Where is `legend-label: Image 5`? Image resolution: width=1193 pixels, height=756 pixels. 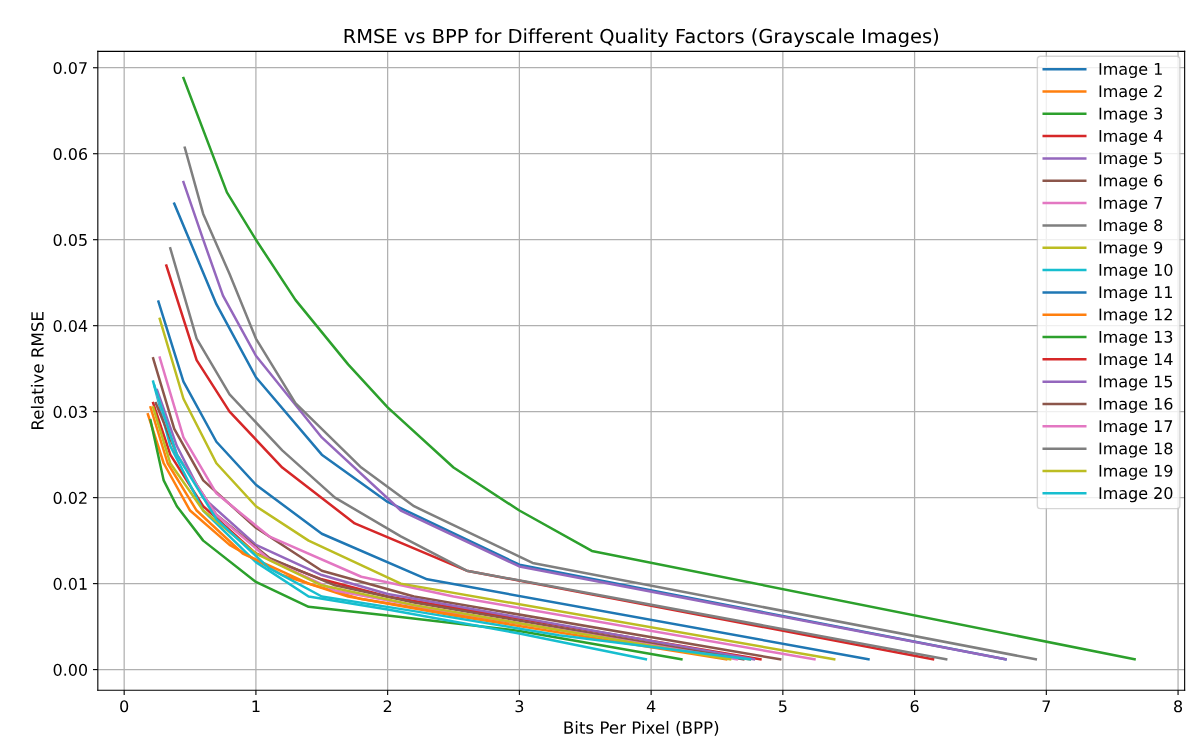 legend-label: Image 5 is located at coordinates (1130, 160).